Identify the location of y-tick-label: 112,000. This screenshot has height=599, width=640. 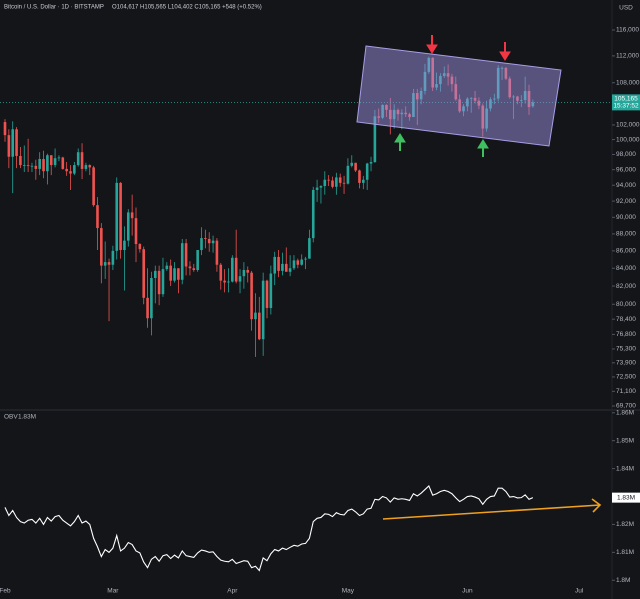
(627, 56).